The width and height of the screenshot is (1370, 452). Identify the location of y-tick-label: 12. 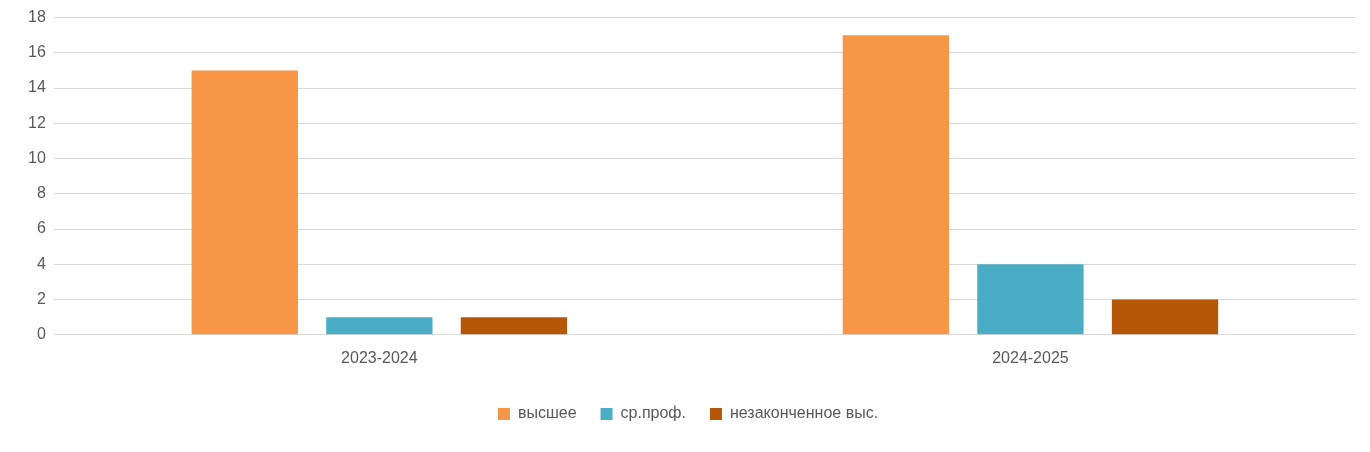
(37, 122).